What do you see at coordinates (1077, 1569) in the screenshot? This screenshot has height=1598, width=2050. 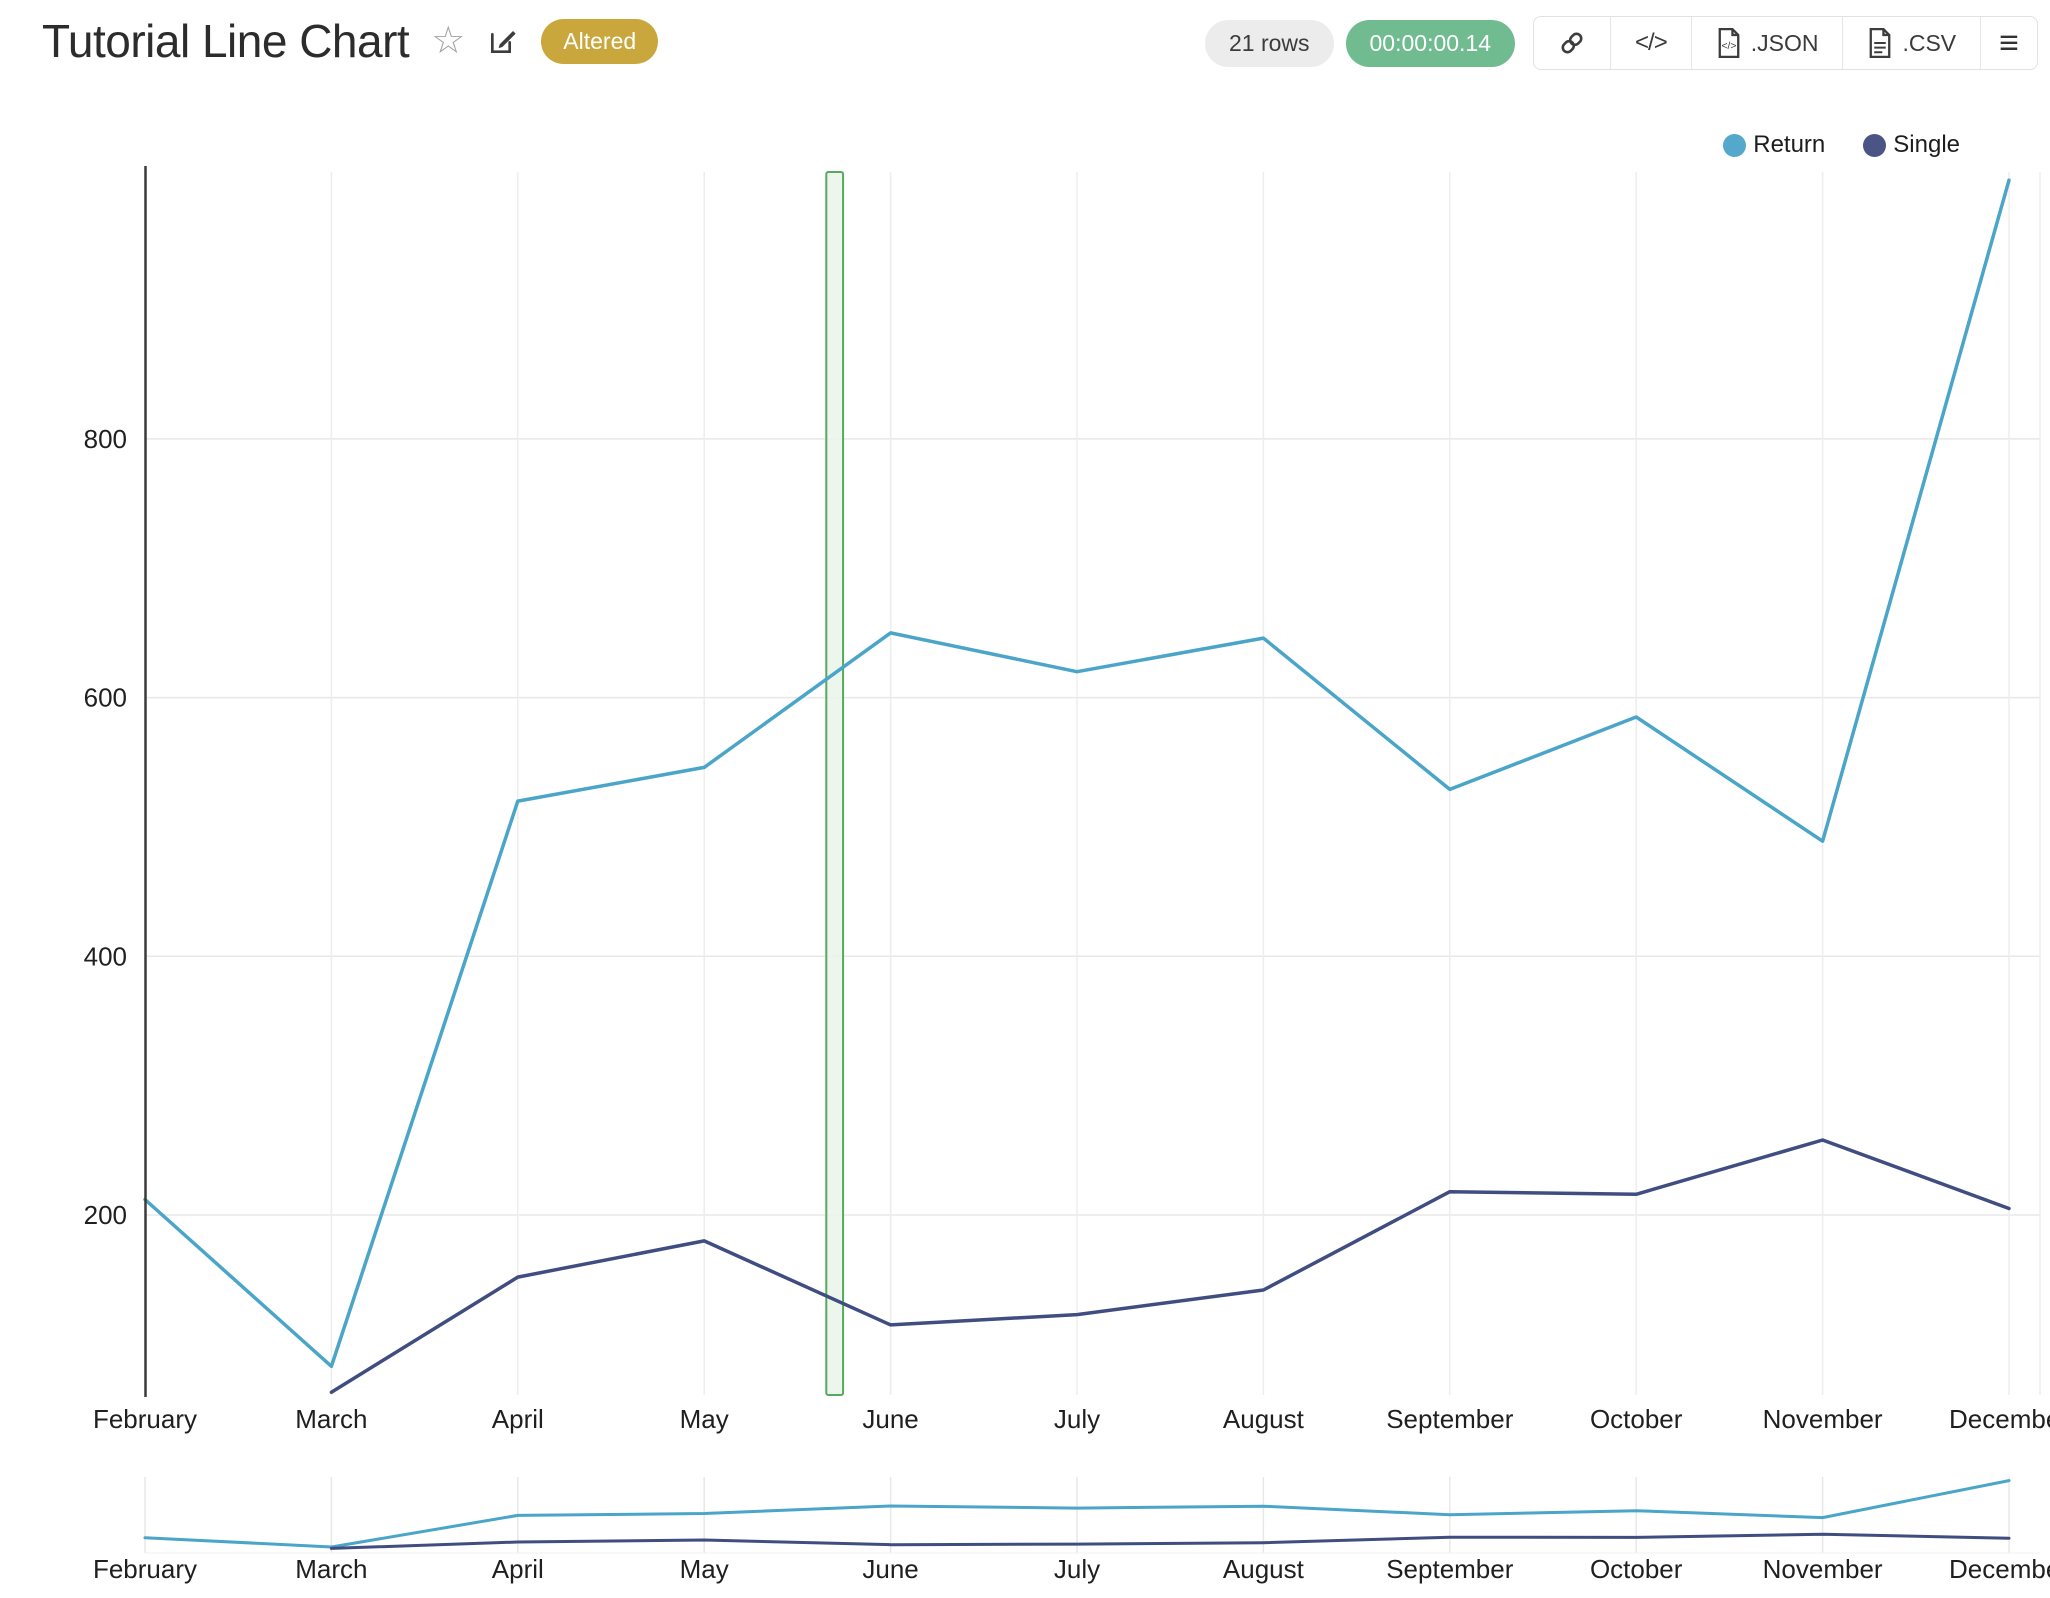 I see `minimap-x-tick-label: July` at bounding box center [1077, 1569].